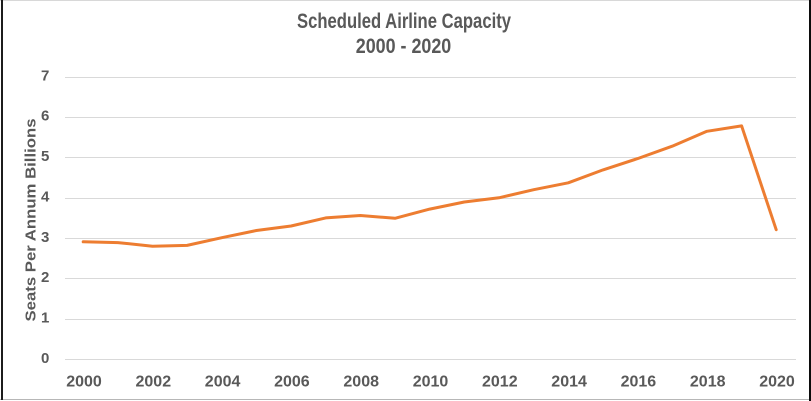 Image resolution: width=811 pixels, height=401 pixels. I want to click on svg-text: 2000 - 2020, so click(404, 46).